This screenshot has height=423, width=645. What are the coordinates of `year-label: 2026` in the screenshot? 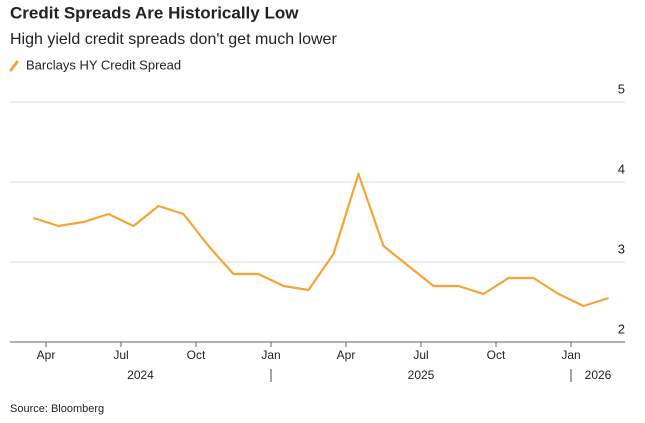 It's located at (598, 375).